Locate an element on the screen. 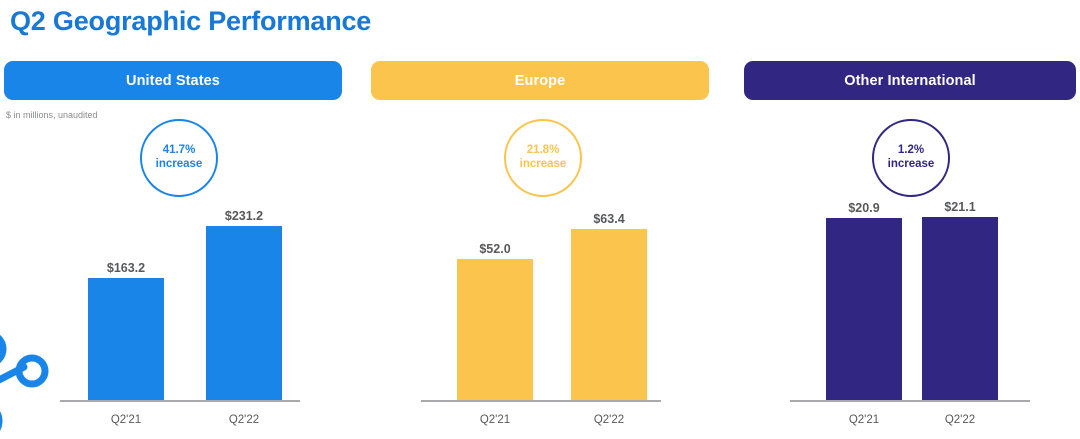 The image size is (1080, 439). bar-value-label: $20.9 is located at coordinates (864, 208).